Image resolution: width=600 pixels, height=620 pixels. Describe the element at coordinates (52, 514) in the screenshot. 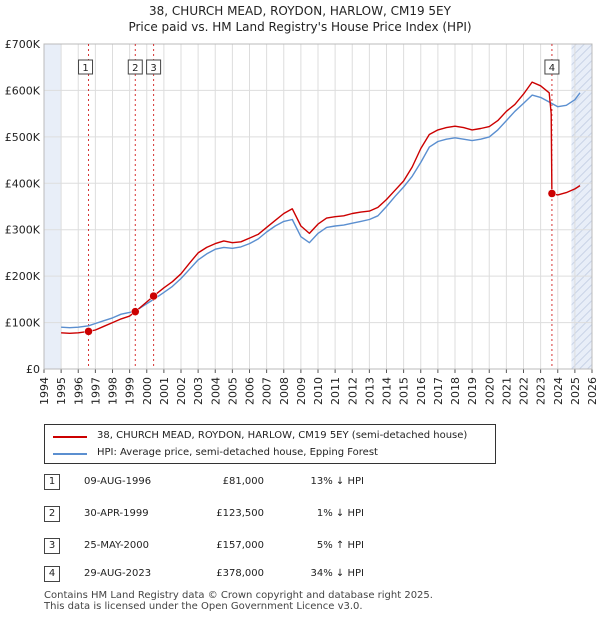

I see `transaction-number: 2` at that location.